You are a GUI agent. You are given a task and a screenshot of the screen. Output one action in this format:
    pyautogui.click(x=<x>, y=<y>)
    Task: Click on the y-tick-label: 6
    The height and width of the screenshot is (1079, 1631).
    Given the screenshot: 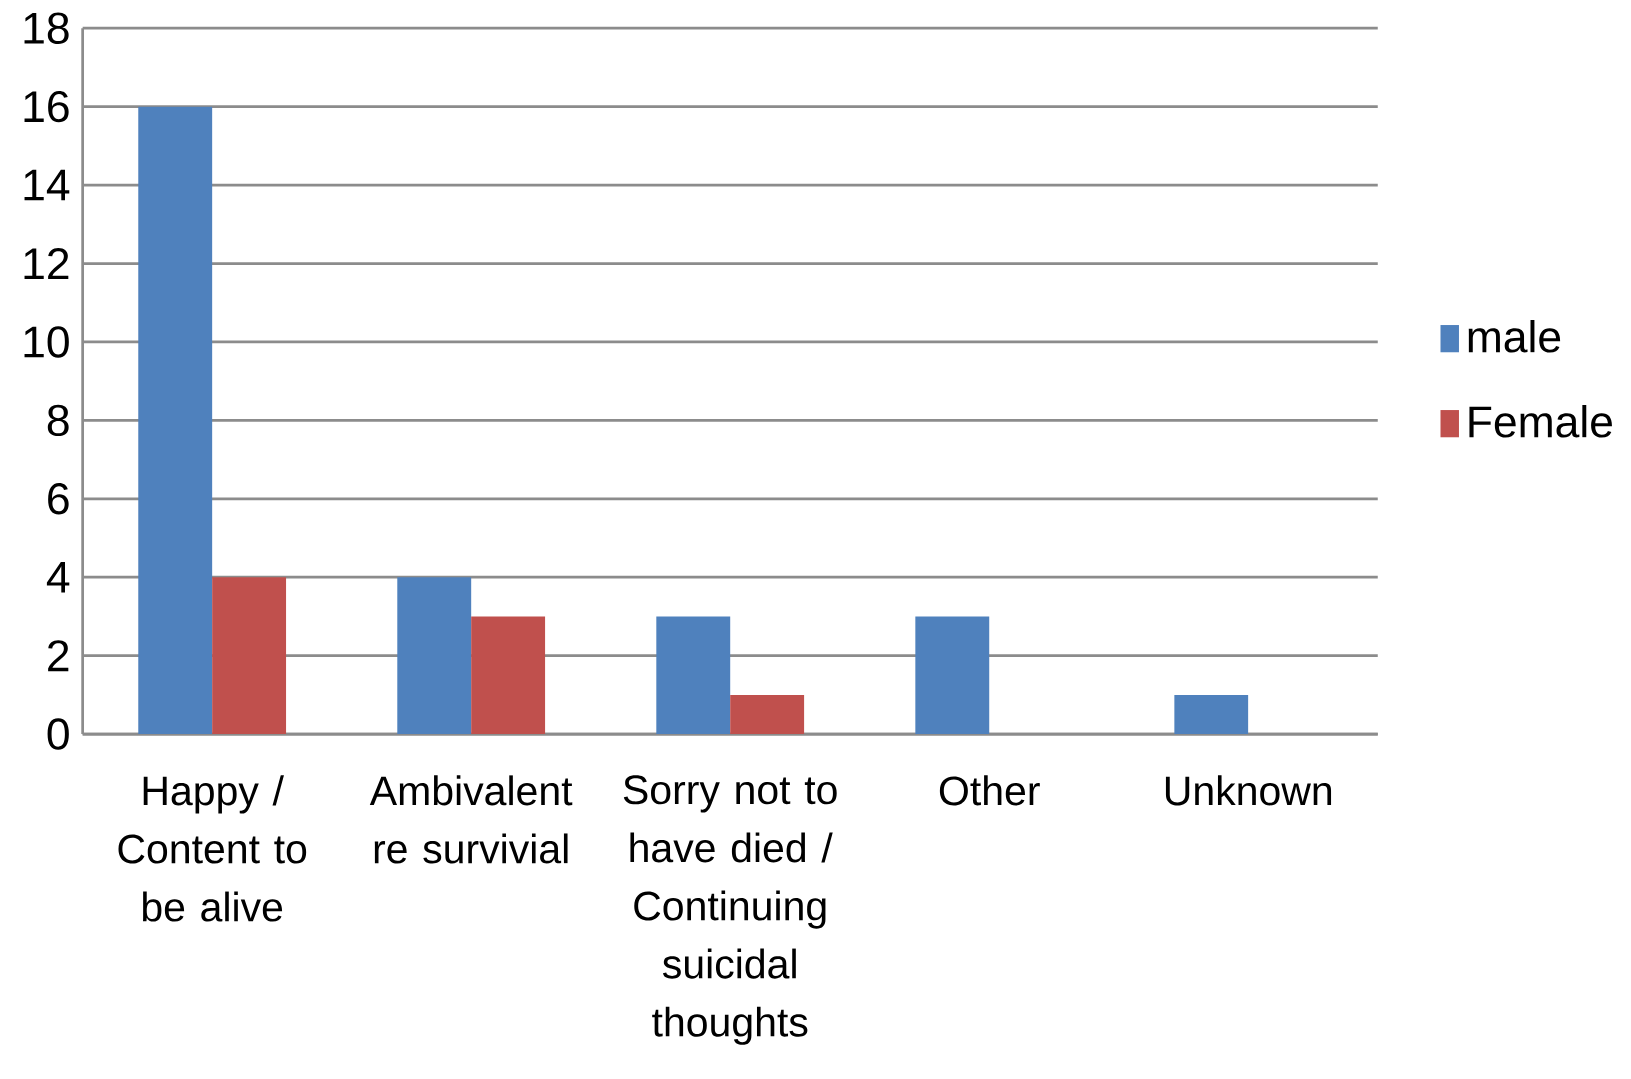 What is the action you would take?
    pyautogui.click(x=58, y=498)
    